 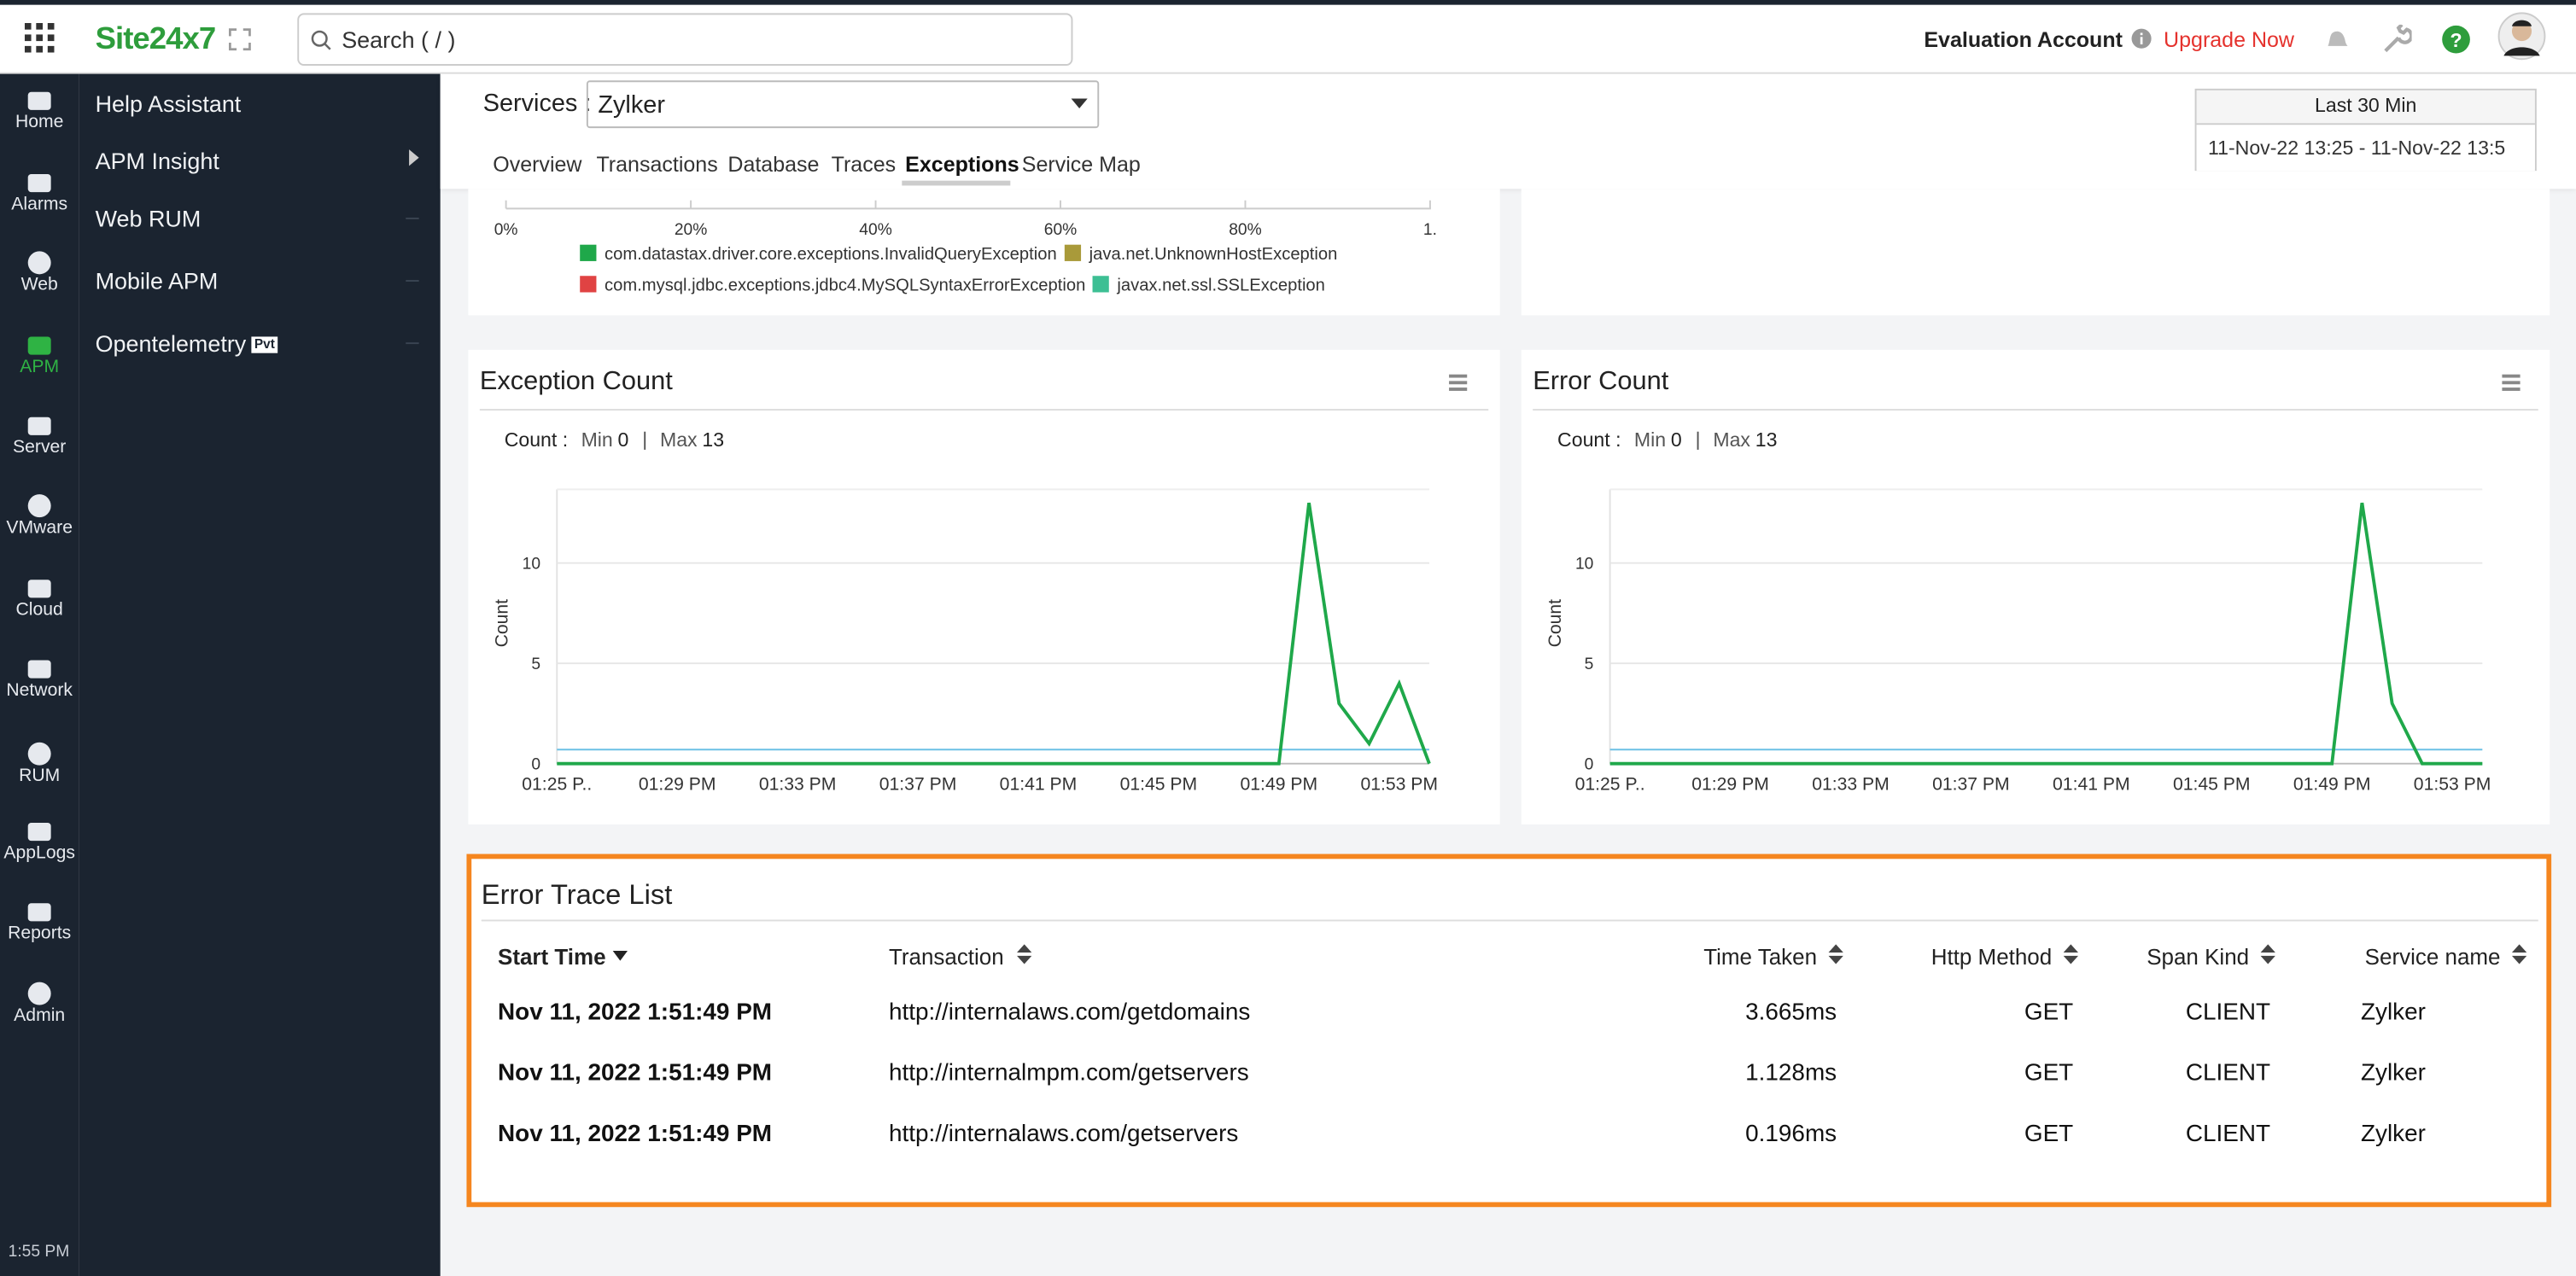 What do you see at coordinates (946, 957) in the screenshot?
I see `column-header: Transaction` at bounding box center [946, 957].